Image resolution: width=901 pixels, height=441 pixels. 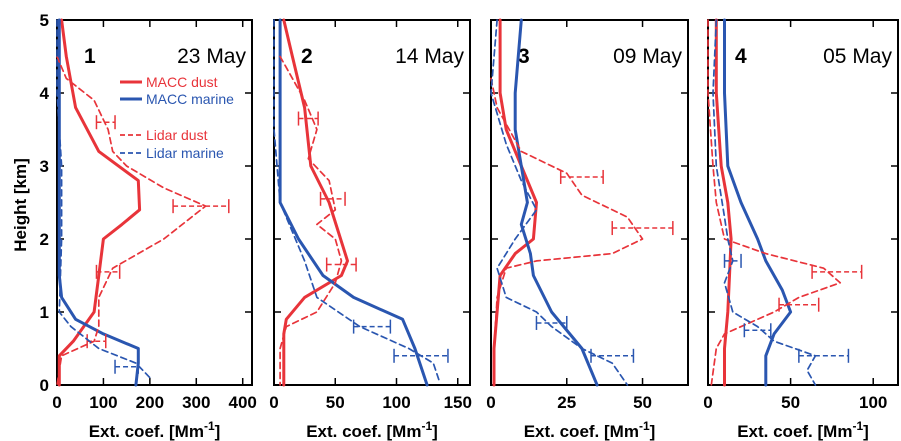 What do you see at coordinates (211, 56) in the screenshot?
I see `panel-date: 23 May` at bounding box center [211, 56].